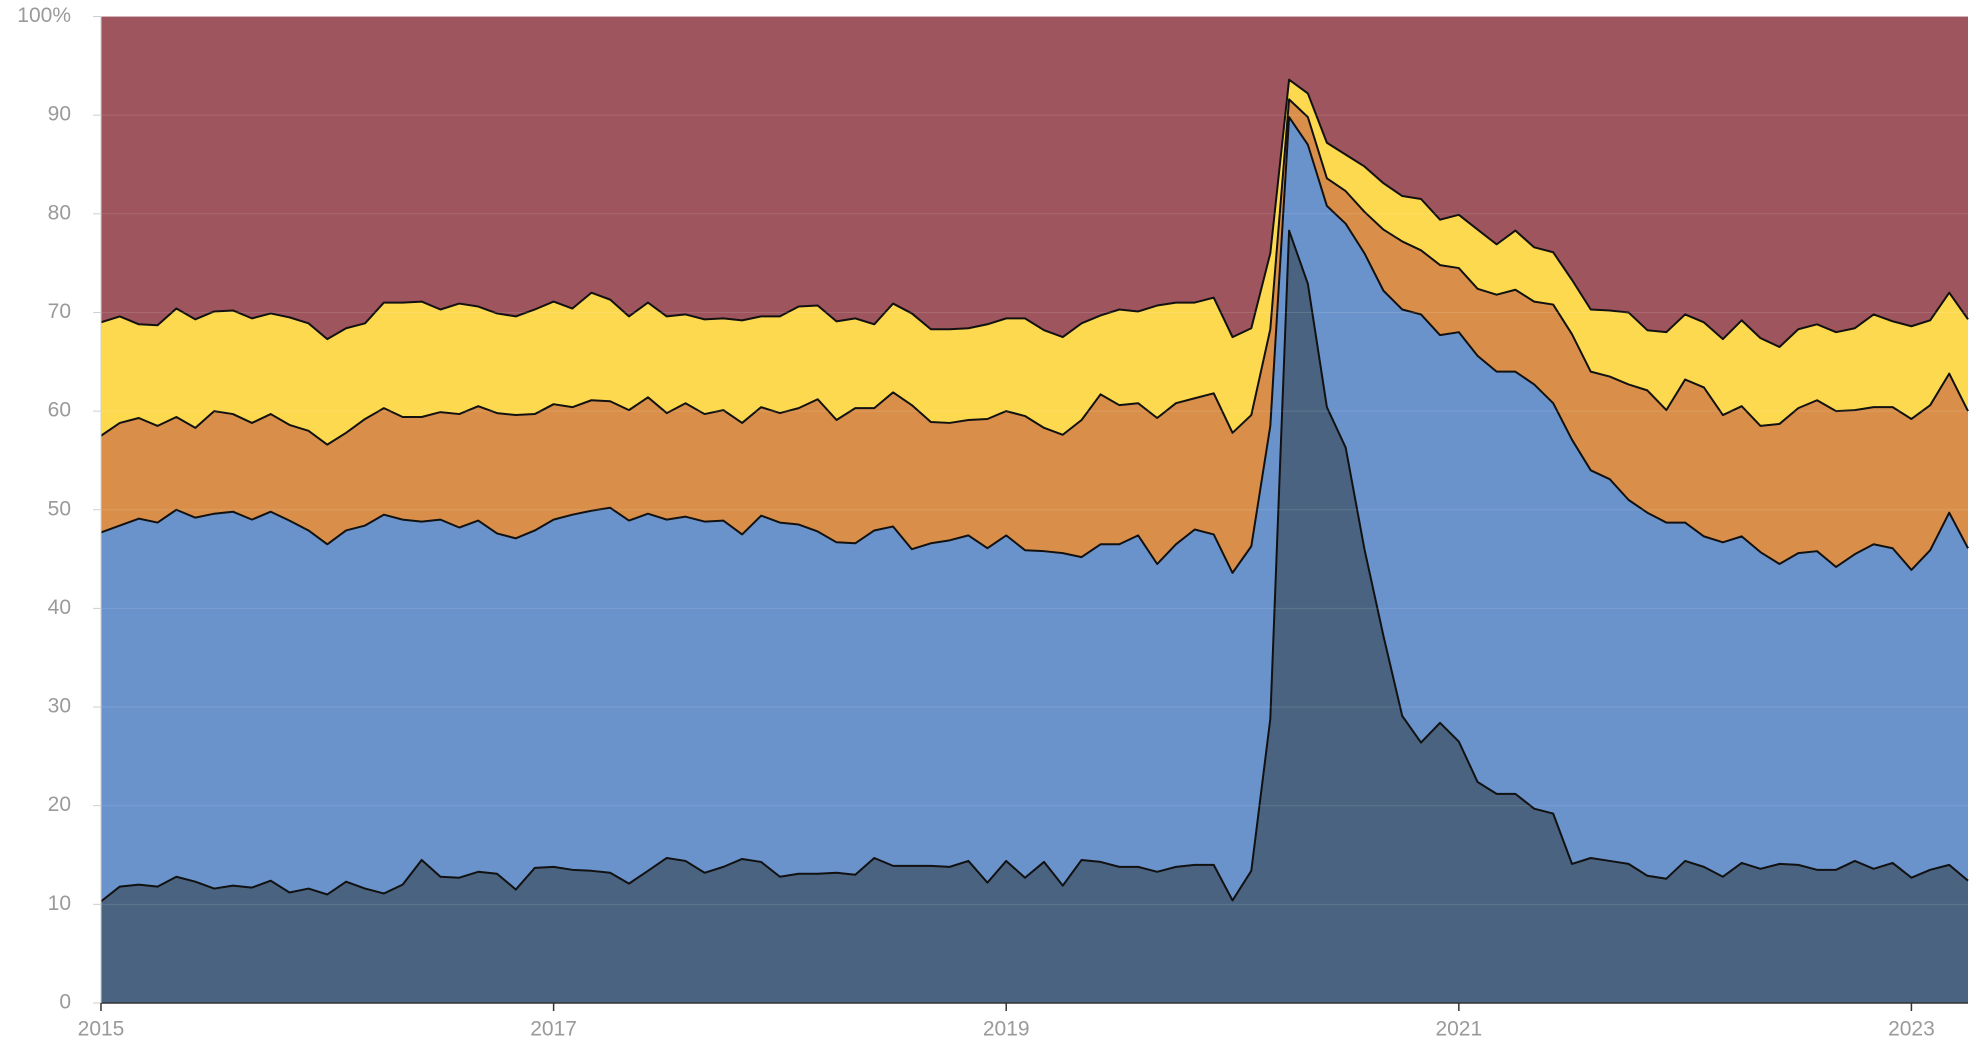 This screenshot has width=1984, height=1044. I want to click on y-tick-label: 30, so click(59, 706).